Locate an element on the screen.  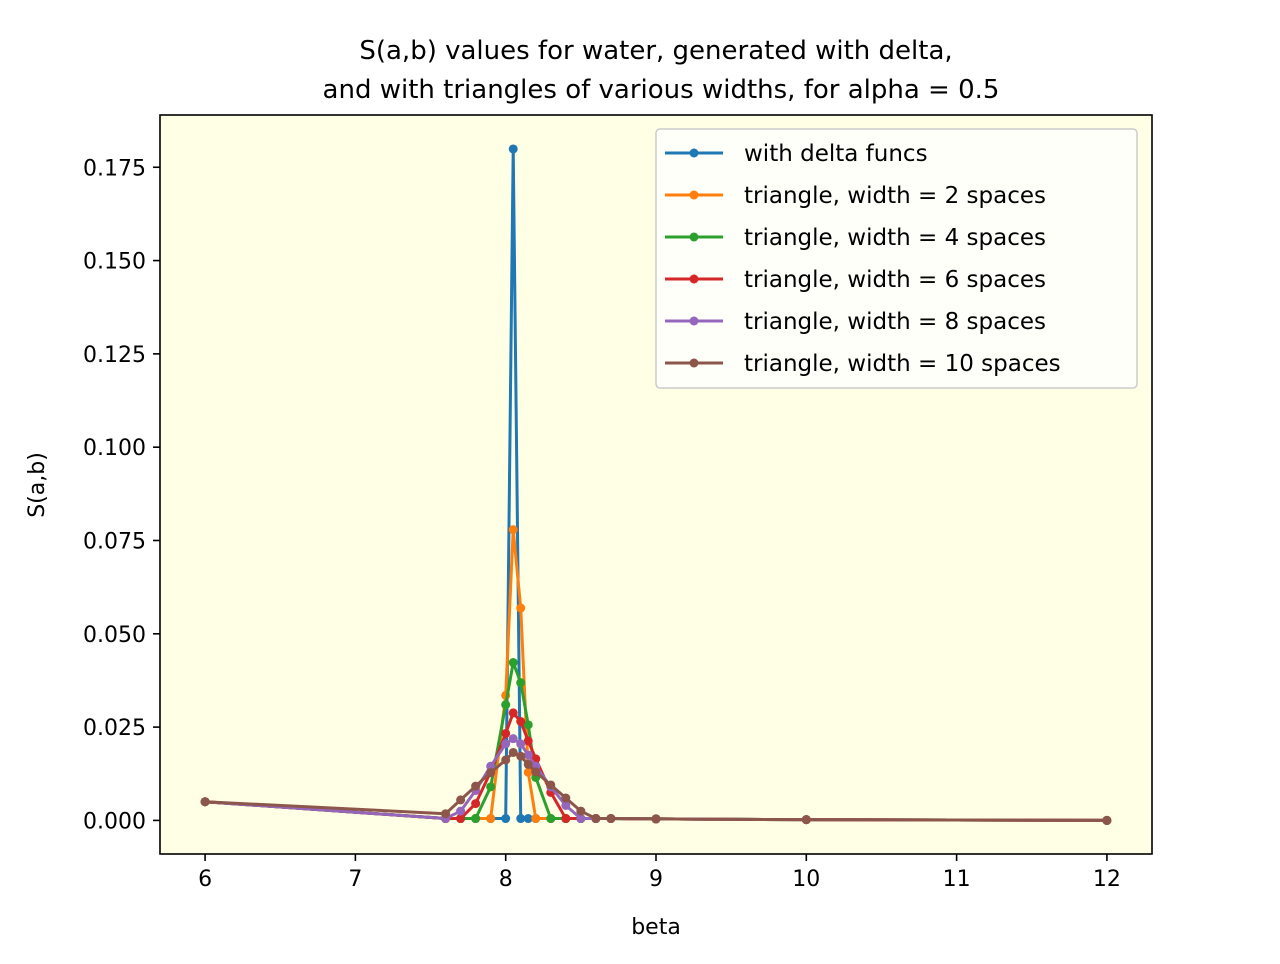
x-tick-label: 6 is located at coordinates (205, 879).